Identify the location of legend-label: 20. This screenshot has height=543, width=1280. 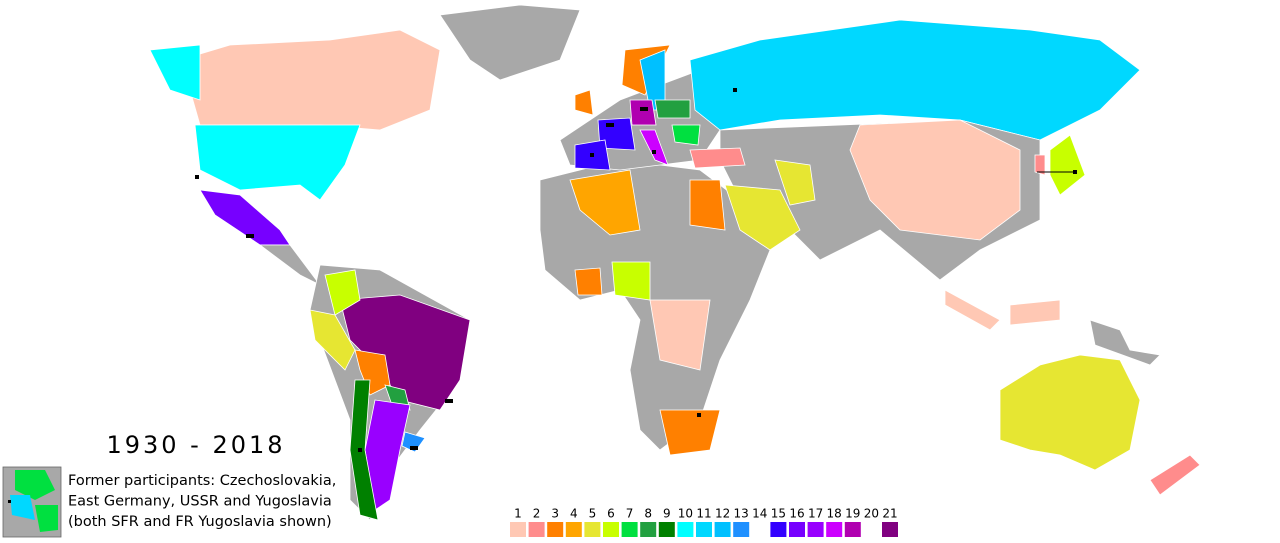
(871, 514).